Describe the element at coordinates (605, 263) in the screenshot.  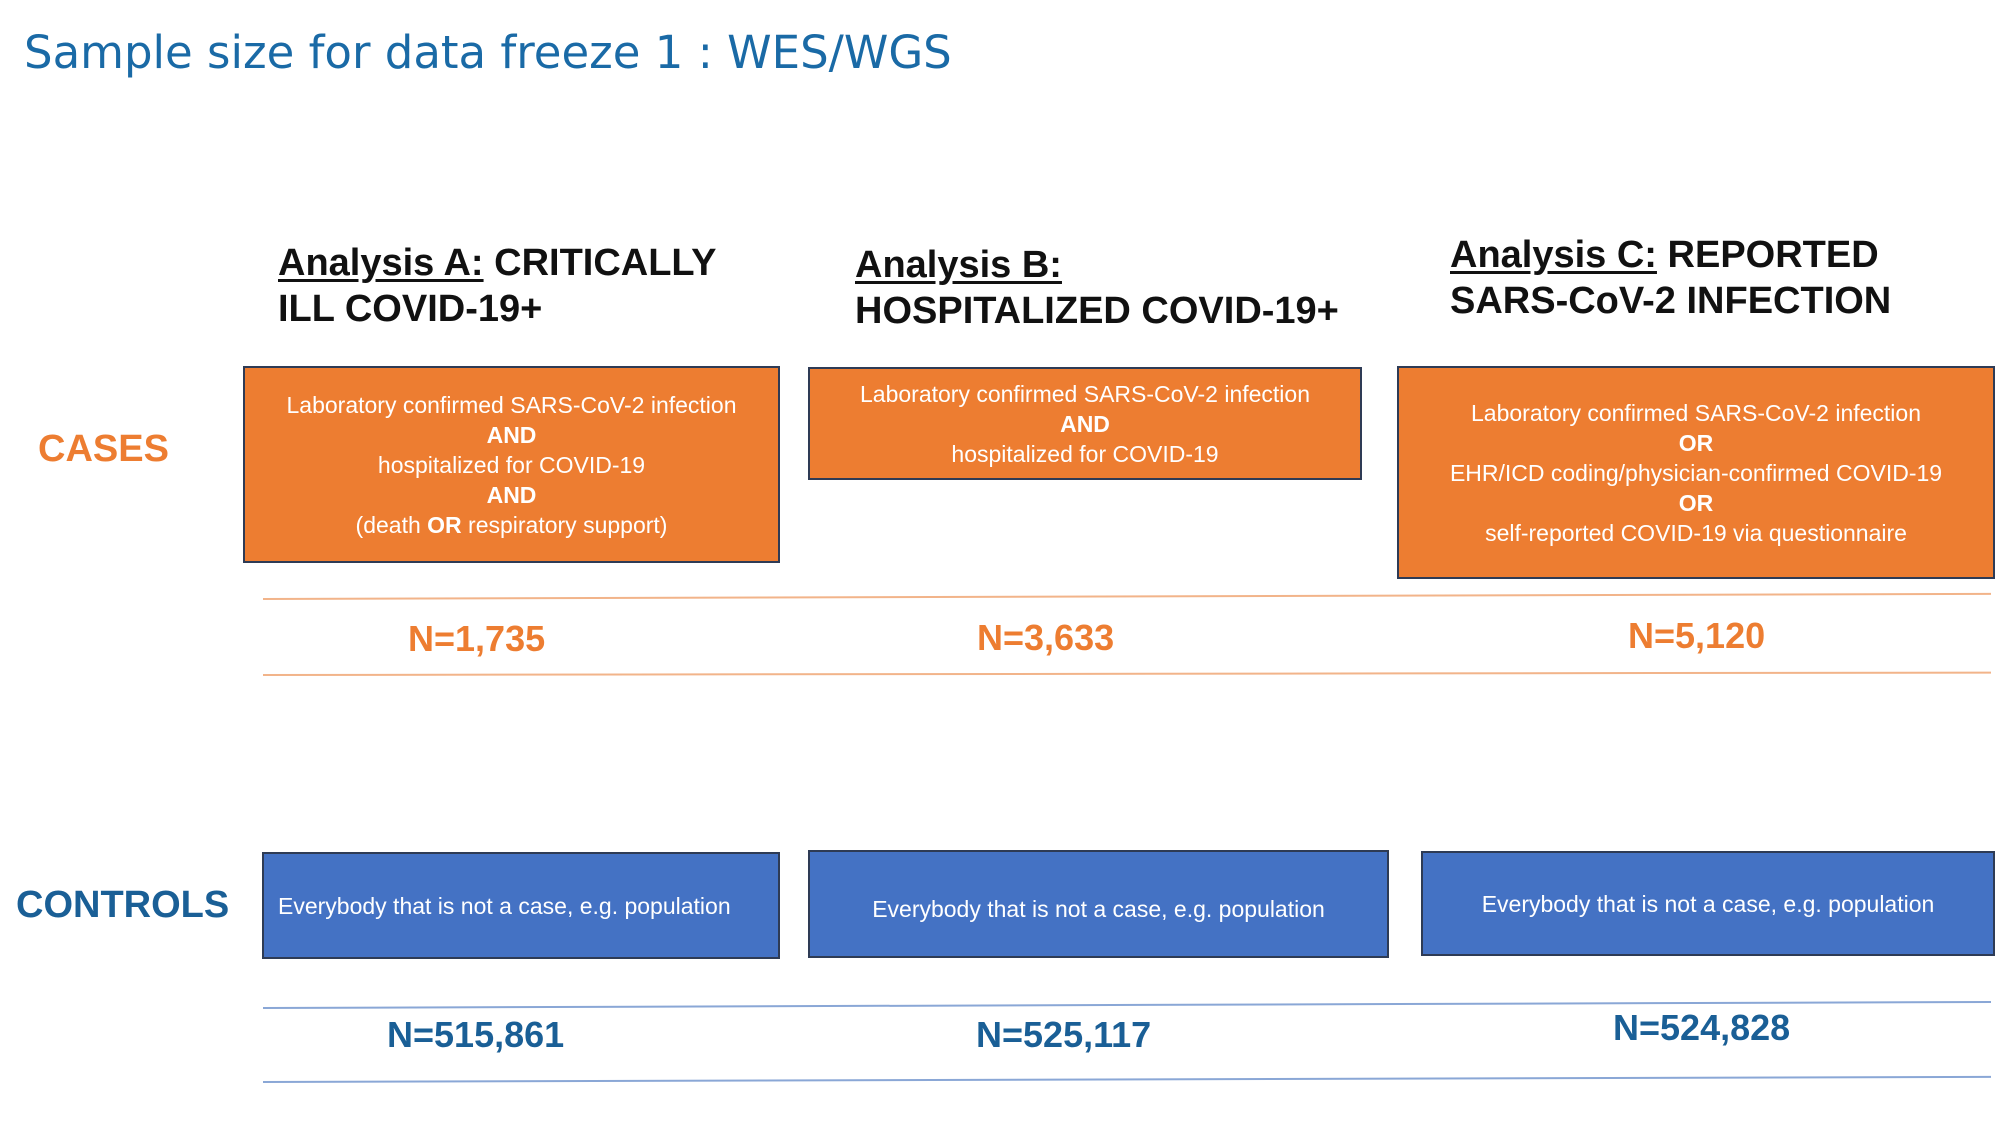
I see `analysis-a-title-part1: CRITICALLY` at that location.